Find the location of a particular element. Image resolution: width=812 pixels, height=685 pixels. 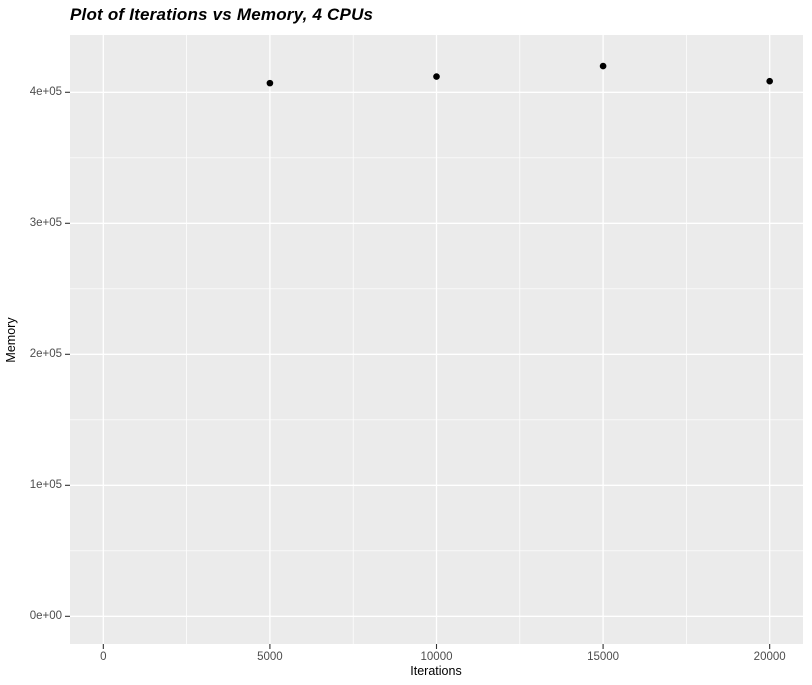

x-tick-label: 5000 is located at coordinates (270, 657).